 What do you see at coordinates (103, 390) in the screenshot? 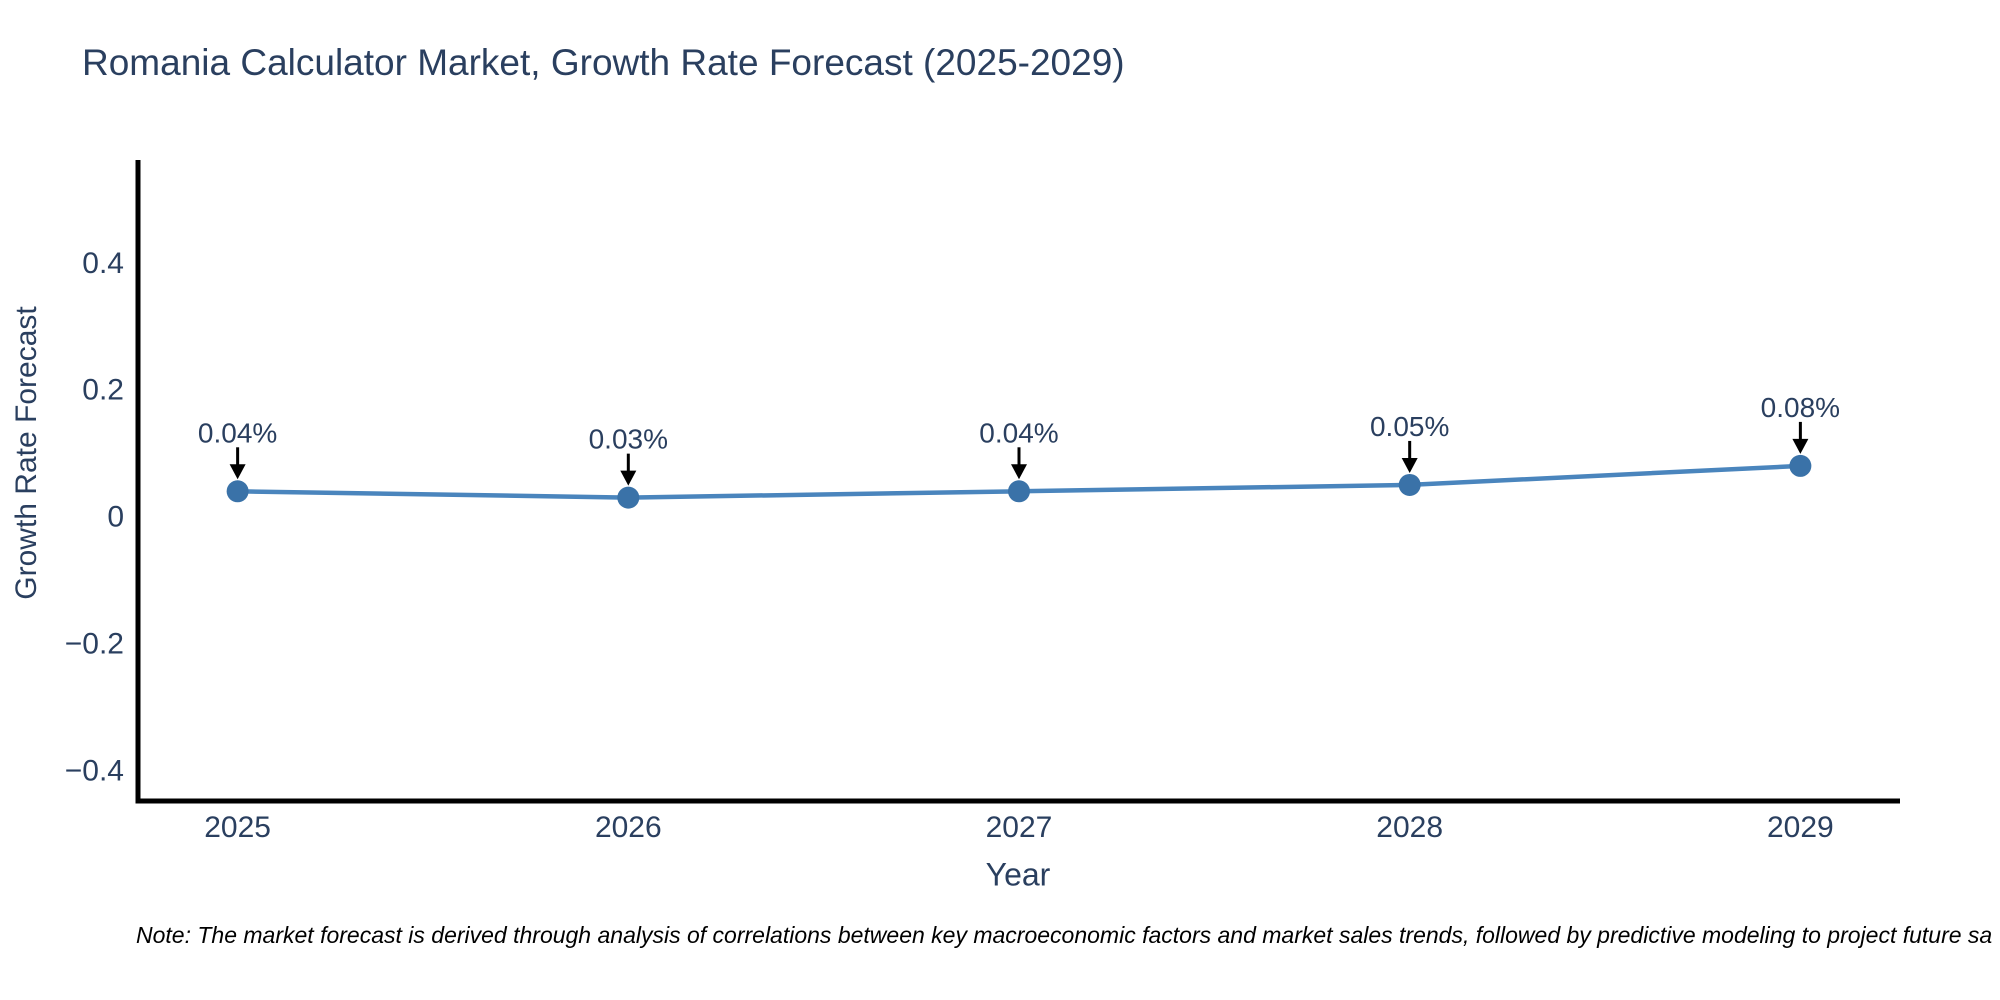
I see `y-tick-label: 0.2` at bounding box center [103, 390].